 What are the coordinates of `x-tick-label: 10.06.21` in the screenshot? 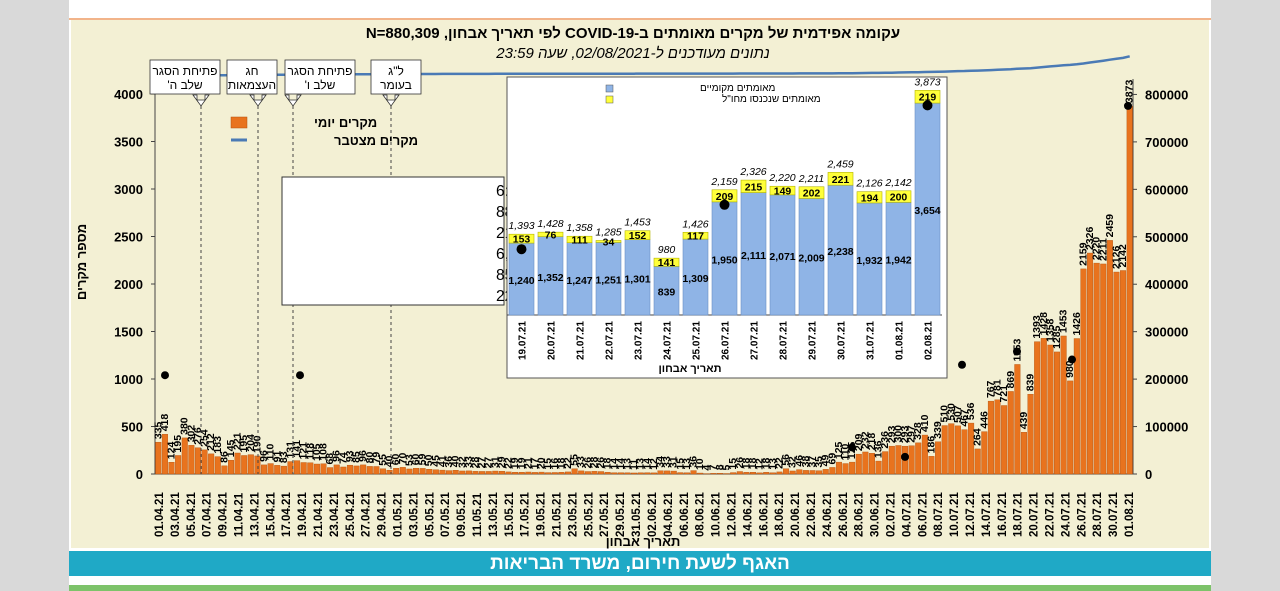 It's located at (717, 514).